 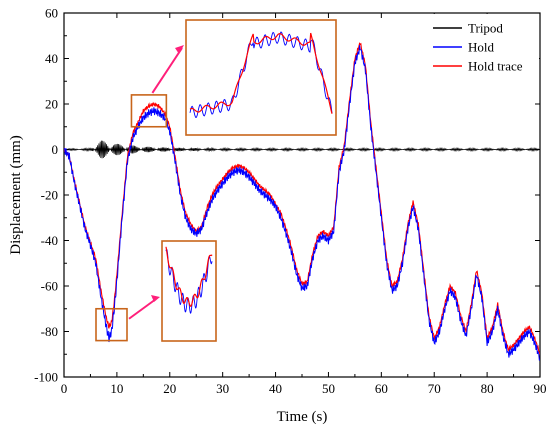 What do you see at coordinates (149, 111) in the screenshot?
I see `zoom-target-box-upper` at bounding box center [149, 111].